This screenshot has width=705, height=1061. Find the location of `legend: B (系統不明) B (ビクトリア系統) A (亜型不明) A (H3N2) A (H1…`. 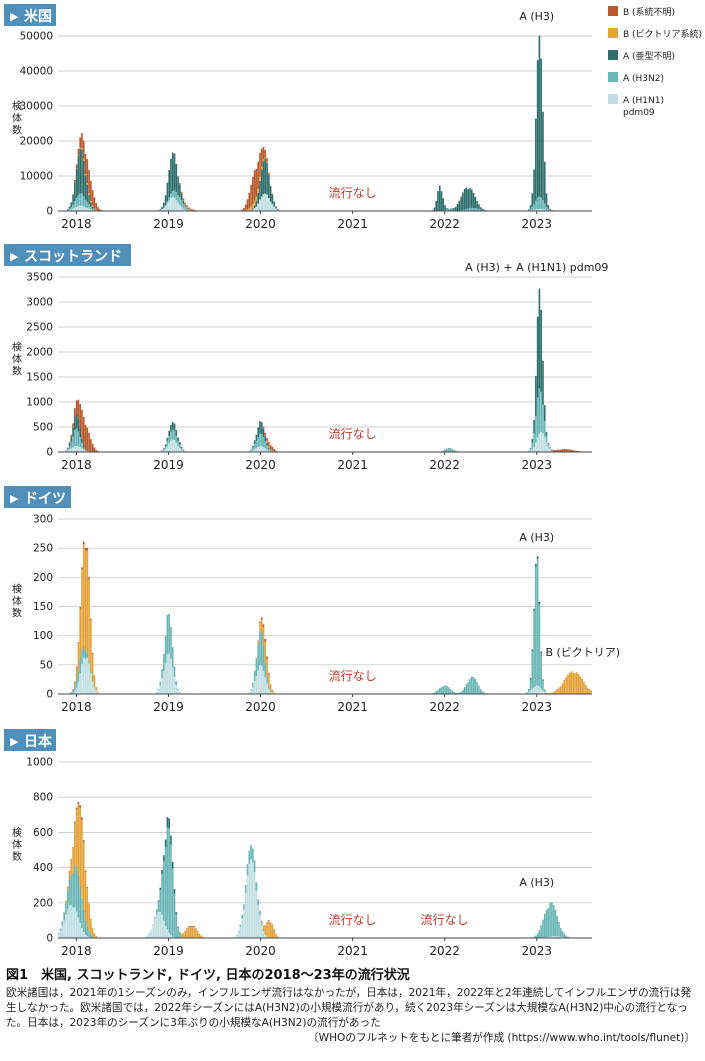

legend: B (系統不明) B (ビクトリア系統) A (亜型不明) A (H3N2) A (H1… is located at coordinates (655, 62).